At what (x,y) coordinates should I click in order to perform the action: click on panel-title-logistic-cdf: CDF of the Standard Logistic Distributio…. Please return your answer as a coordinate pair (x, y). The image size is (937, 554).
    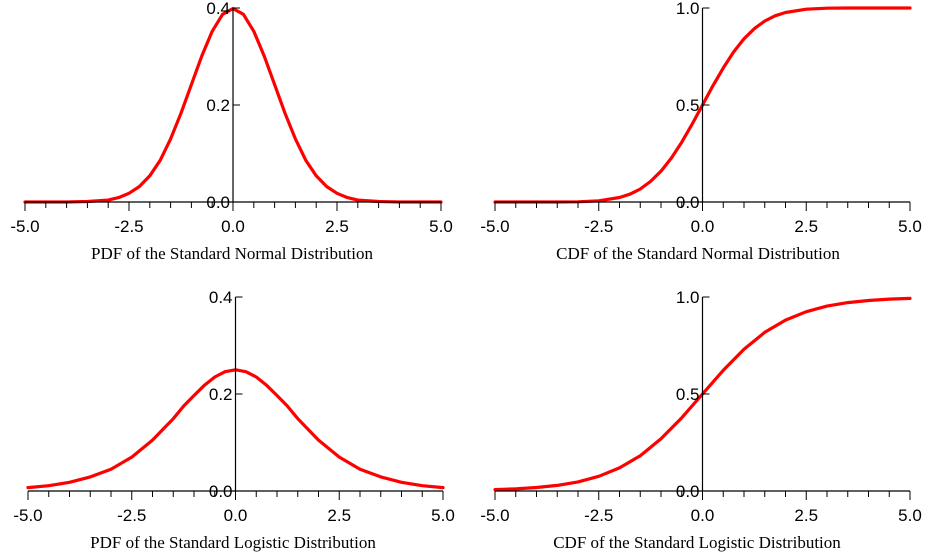
    Looking at the image, I should click on (697, 542).